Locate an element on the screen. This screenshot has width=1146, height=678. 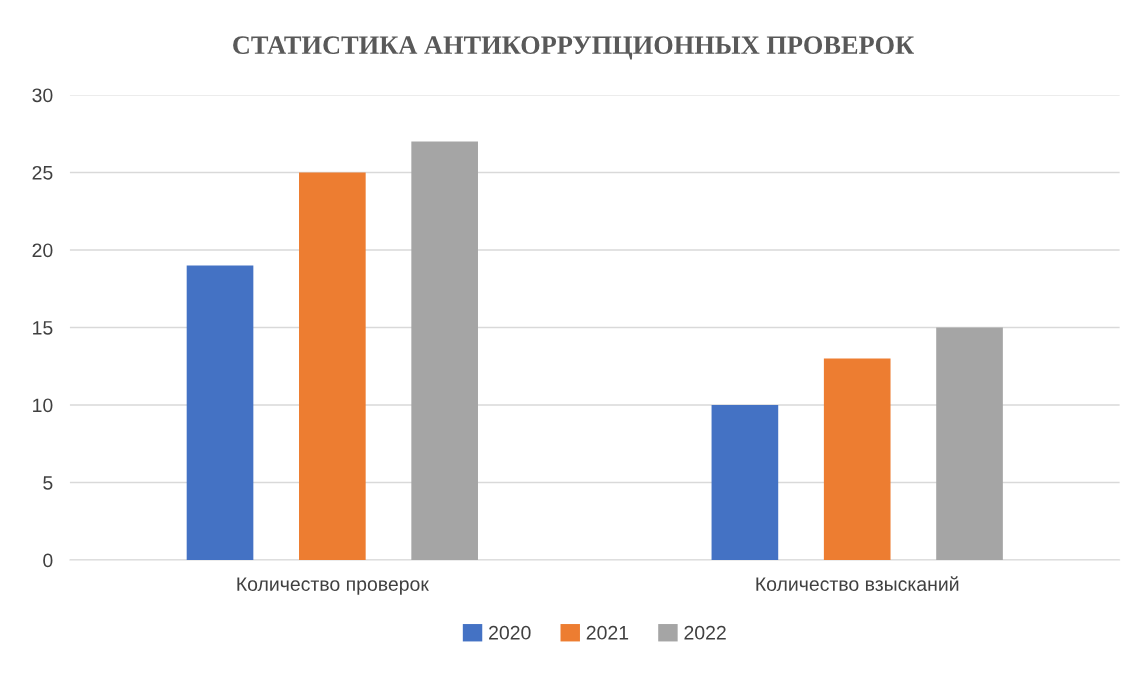
legend-label: 2022 is located at coordinates (705, 632).